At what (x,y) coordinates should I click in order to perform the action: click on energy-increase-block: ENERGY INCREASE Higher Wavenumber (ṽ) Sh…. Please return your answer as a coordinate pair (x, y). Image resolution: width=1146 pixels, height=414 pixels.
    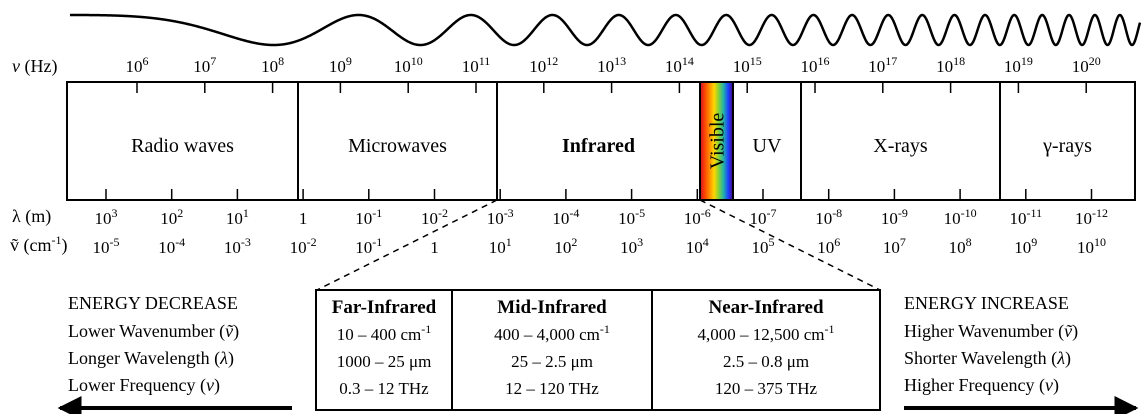
    Looking at the image, I should click on (1021, 353).